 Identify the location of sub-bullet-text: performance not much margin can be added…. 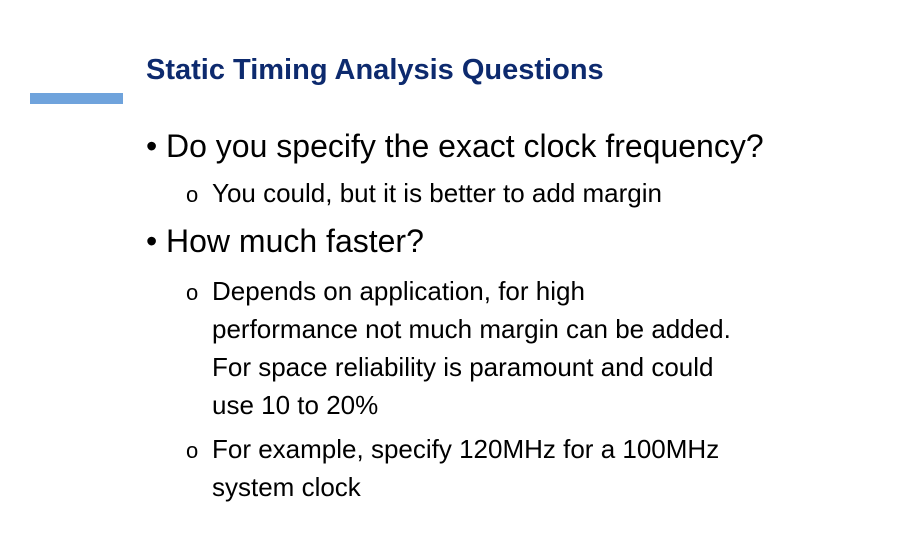
(471, 329).